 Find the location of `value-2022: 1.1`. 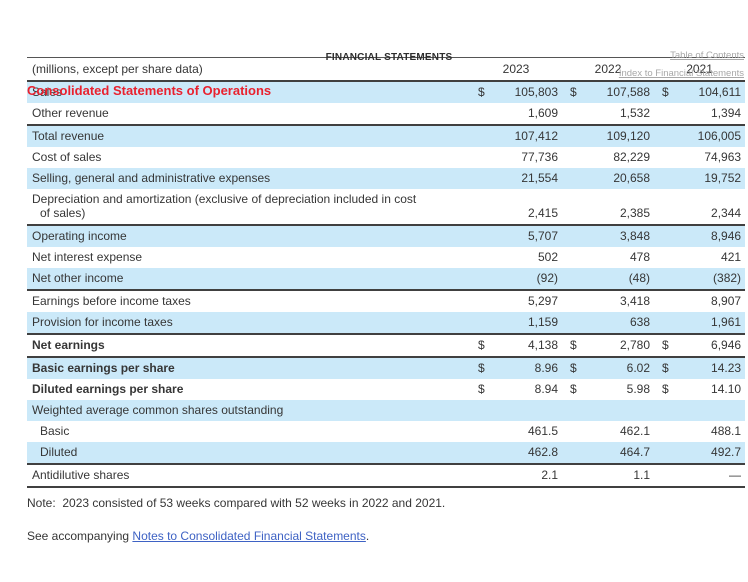

value-2022: 1.1 is located at coordinates (642, 475).